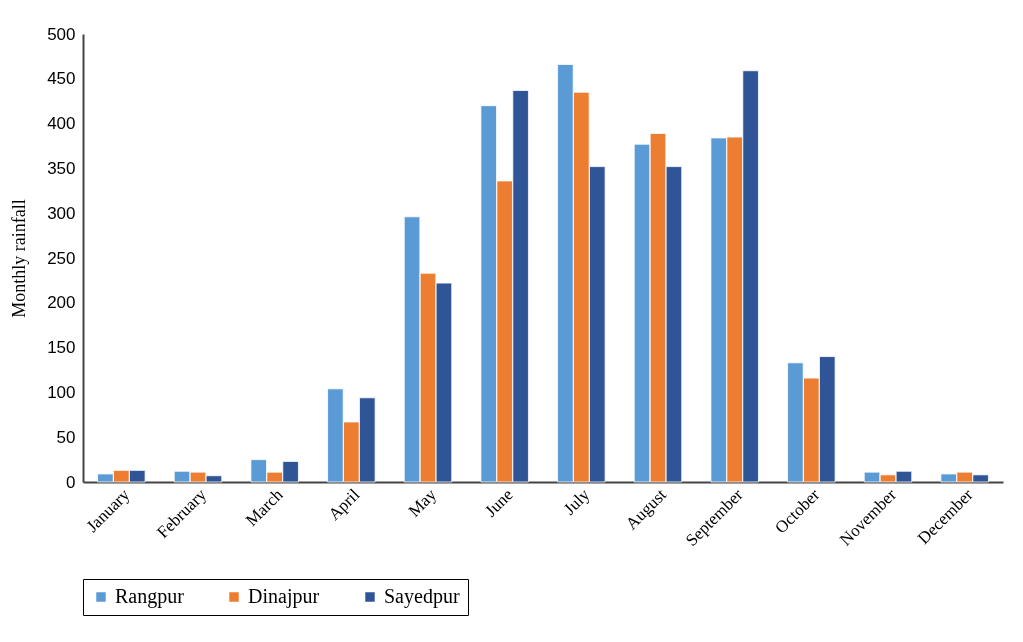 The height and width of the screenshot is (642, 1023). Describe the element at coordinates (61, 124) in the screenshot. I see `y-tick-label: 400` at that location.